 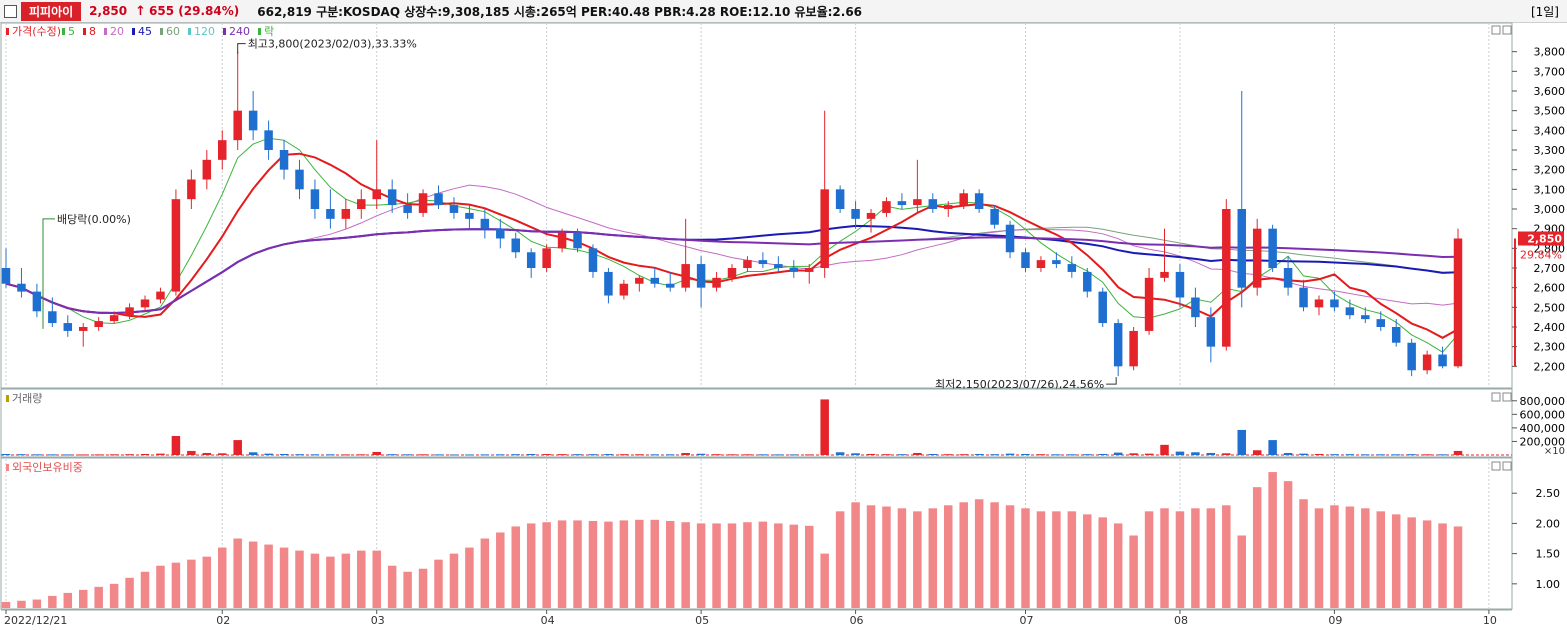 What do you see at coordinates (1548, 523) in the screenshot?
I see `foreign-tick-label: 2.00` at bounding box center [1548, 523].